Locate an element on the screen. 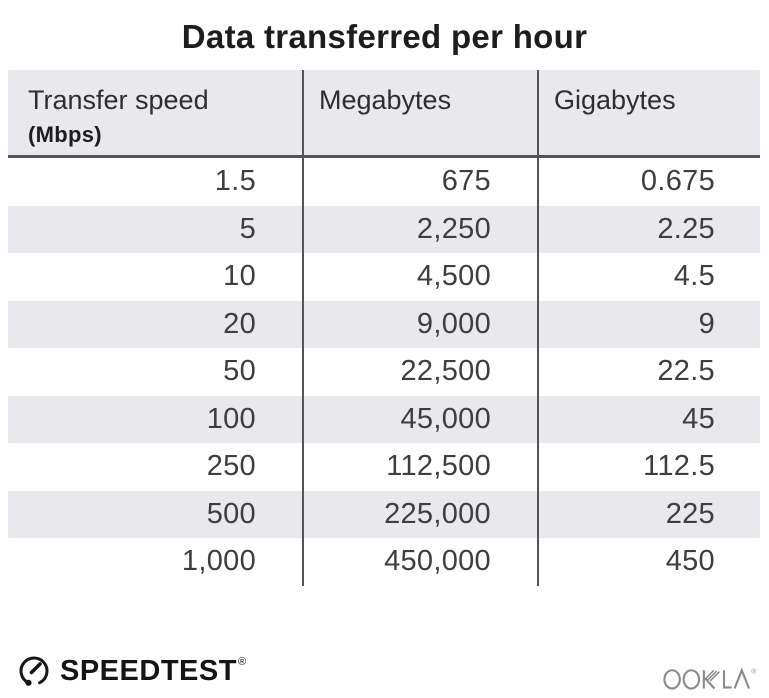 The height and width of the screenshot is (698, 769). cell-megabytes: 675 is located at coordinates (466, 181).